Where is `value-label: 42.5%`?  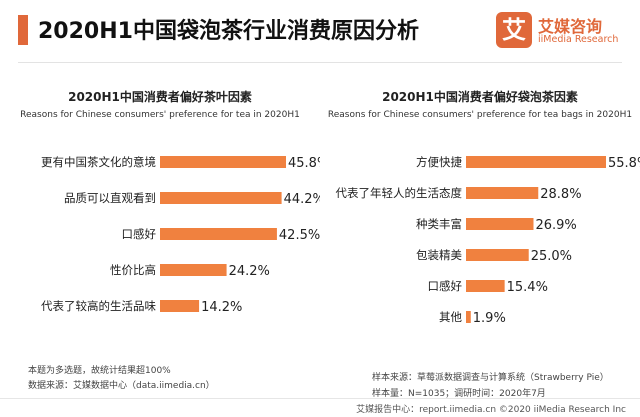
value-label: 42.5% is located at coordinates (299, 235).